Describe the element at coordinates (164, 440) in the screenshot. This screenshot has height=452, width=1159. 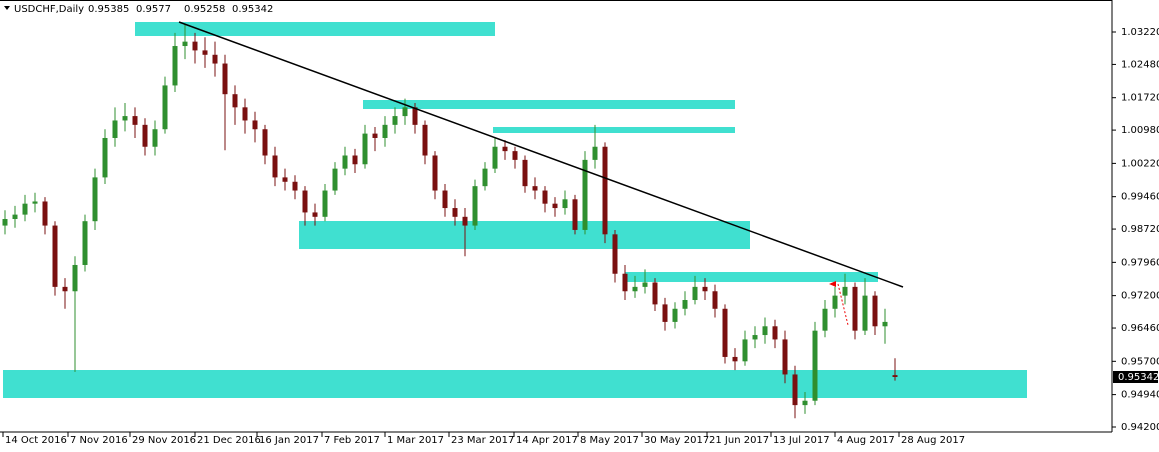
I see `x-tick-label: 29 Nov 2016` at that location.